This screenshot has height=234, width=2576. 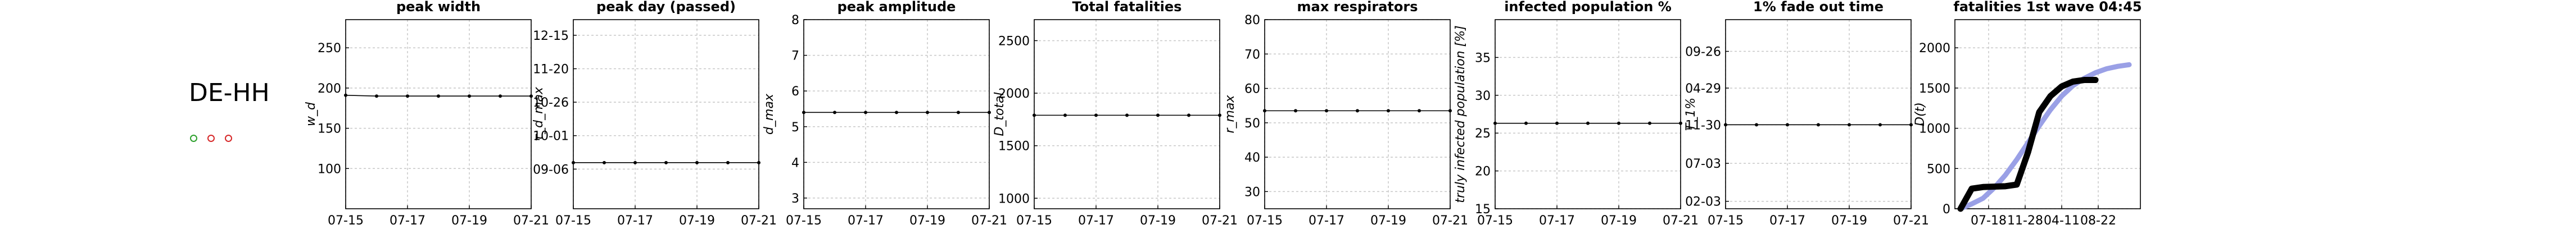 What do you see at coordinates (551, 36) in the screenshot?
I see `y-tick-label: 12-15` at bounding box center [551, 36].